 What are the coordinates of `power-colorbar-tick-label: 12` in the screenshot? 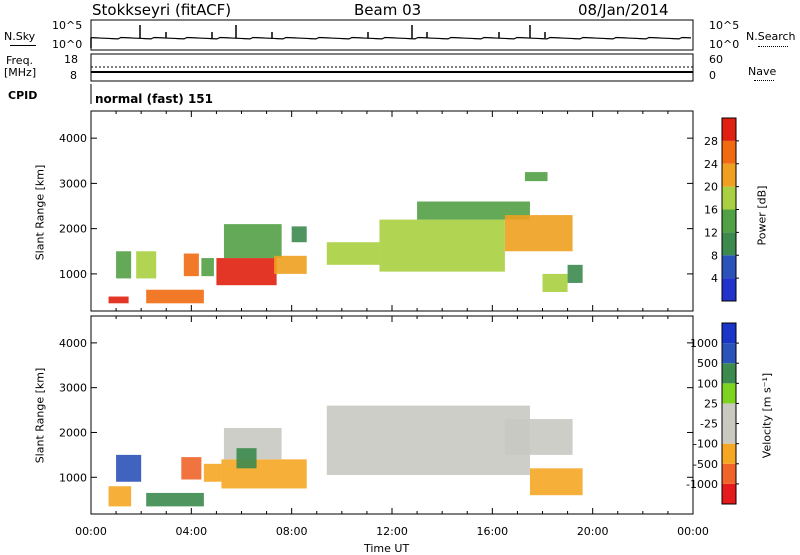 It's located at (711, 232).